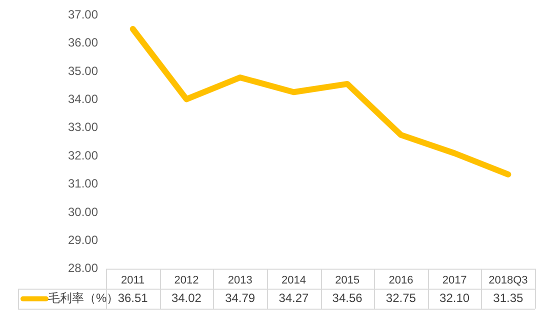 The width and height of the screenshot is (541, 320). Describe the element at coordinates (186, 280) in the screenshot. I see `x-tick-label: 2012` at that location.